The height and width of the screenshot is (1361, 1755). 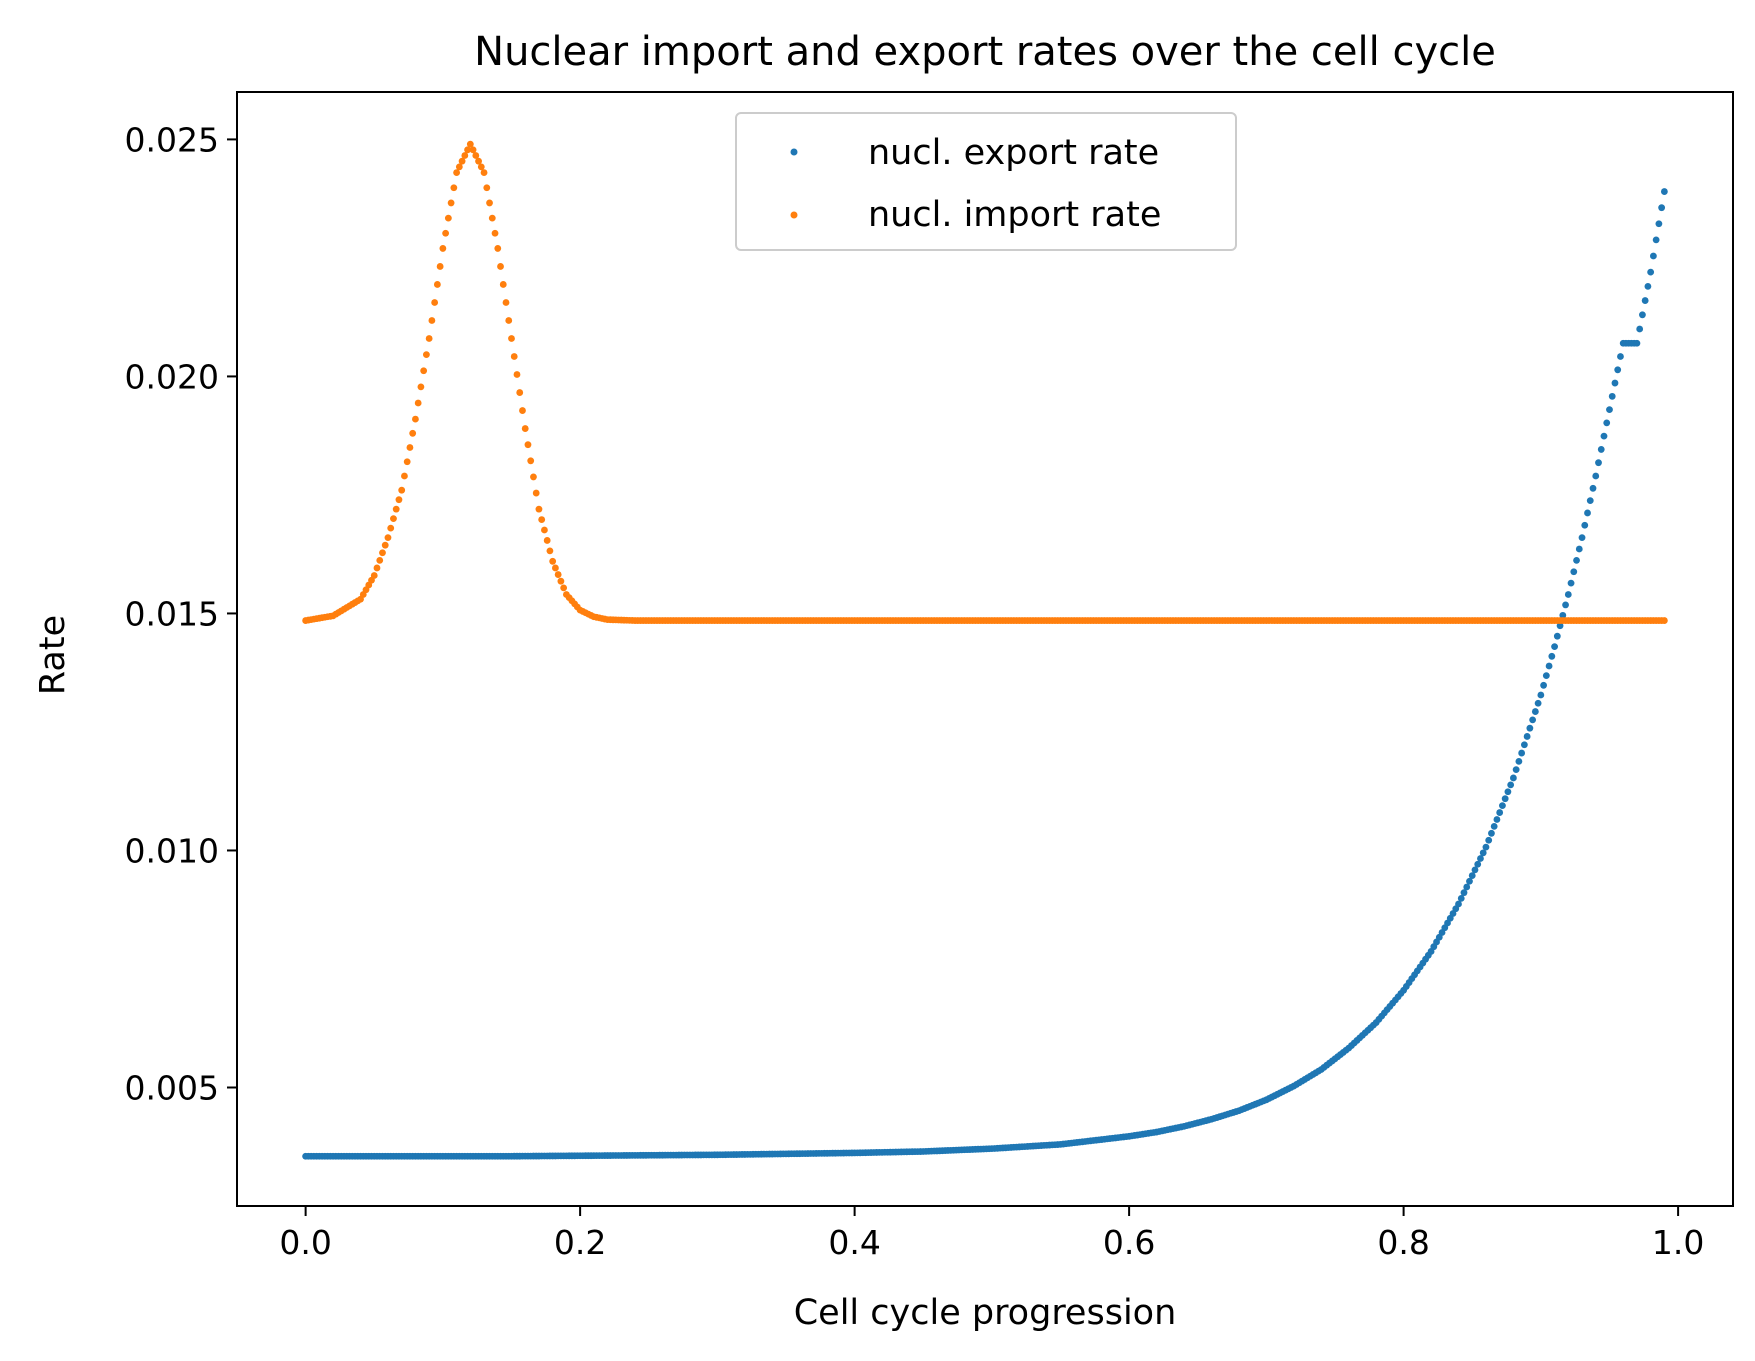 What do you see at coordinates (794, 215) in the screenshot?
I see `legend-marker-import` at bounding box center [794, 215].